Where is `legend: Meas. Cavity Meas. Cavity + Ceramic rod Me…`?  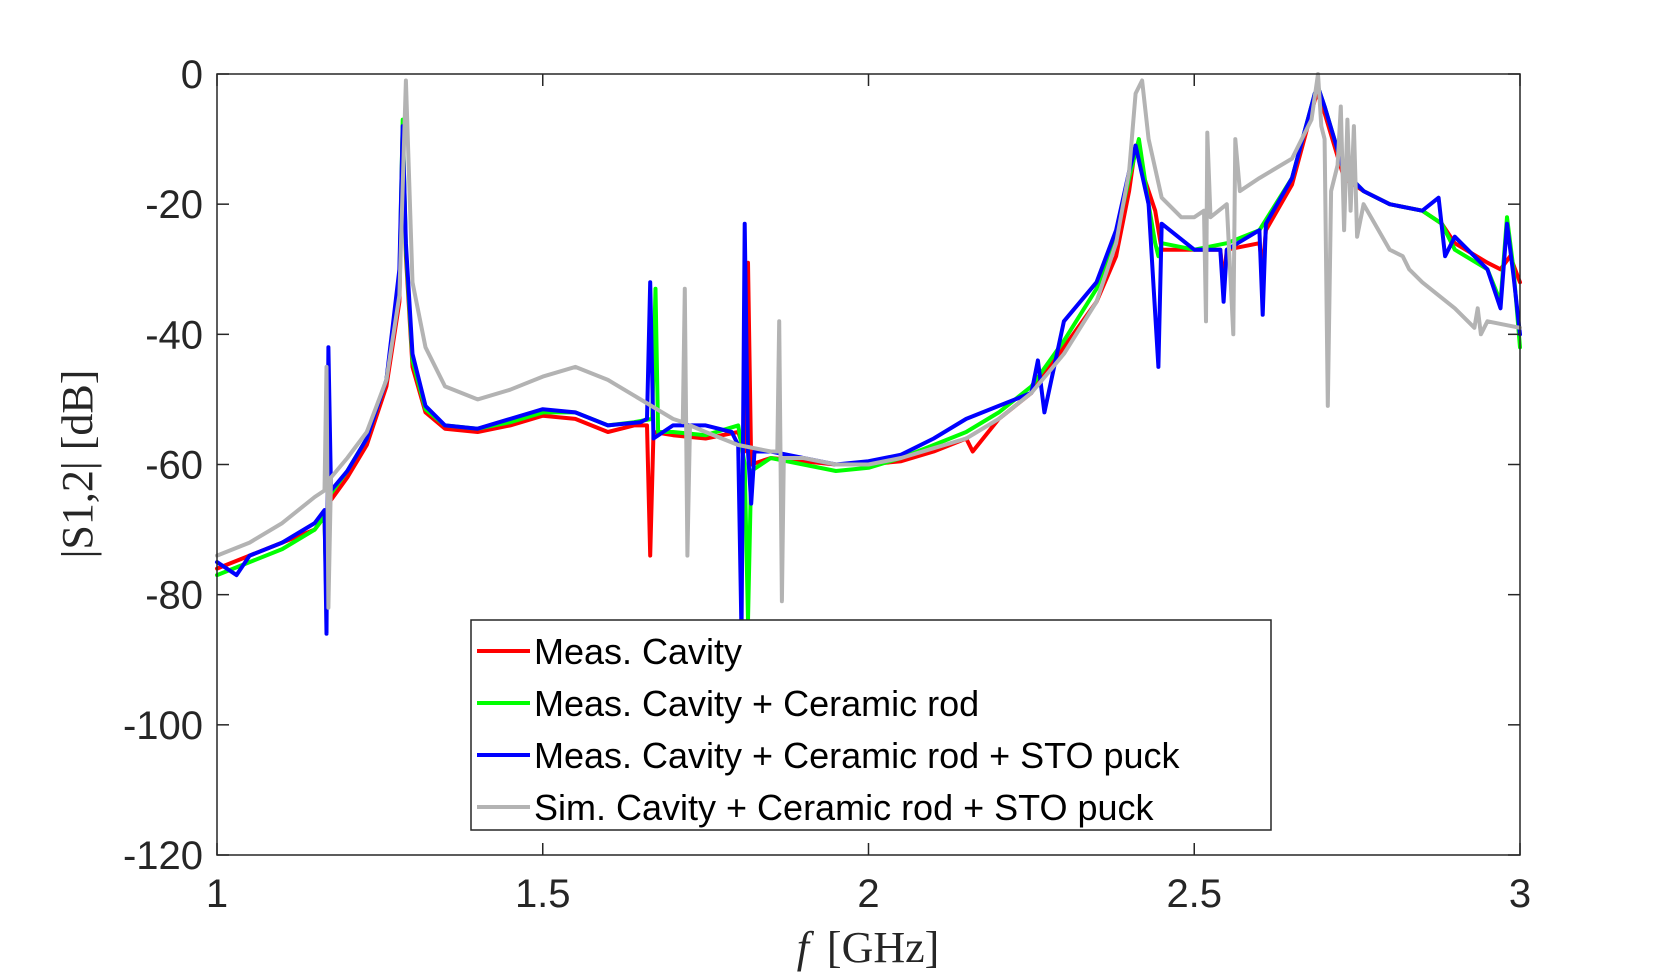 legend: Meas. Cavity Meas. Cavity + Ceramic rod Me… is located at coordinates (871, 725).